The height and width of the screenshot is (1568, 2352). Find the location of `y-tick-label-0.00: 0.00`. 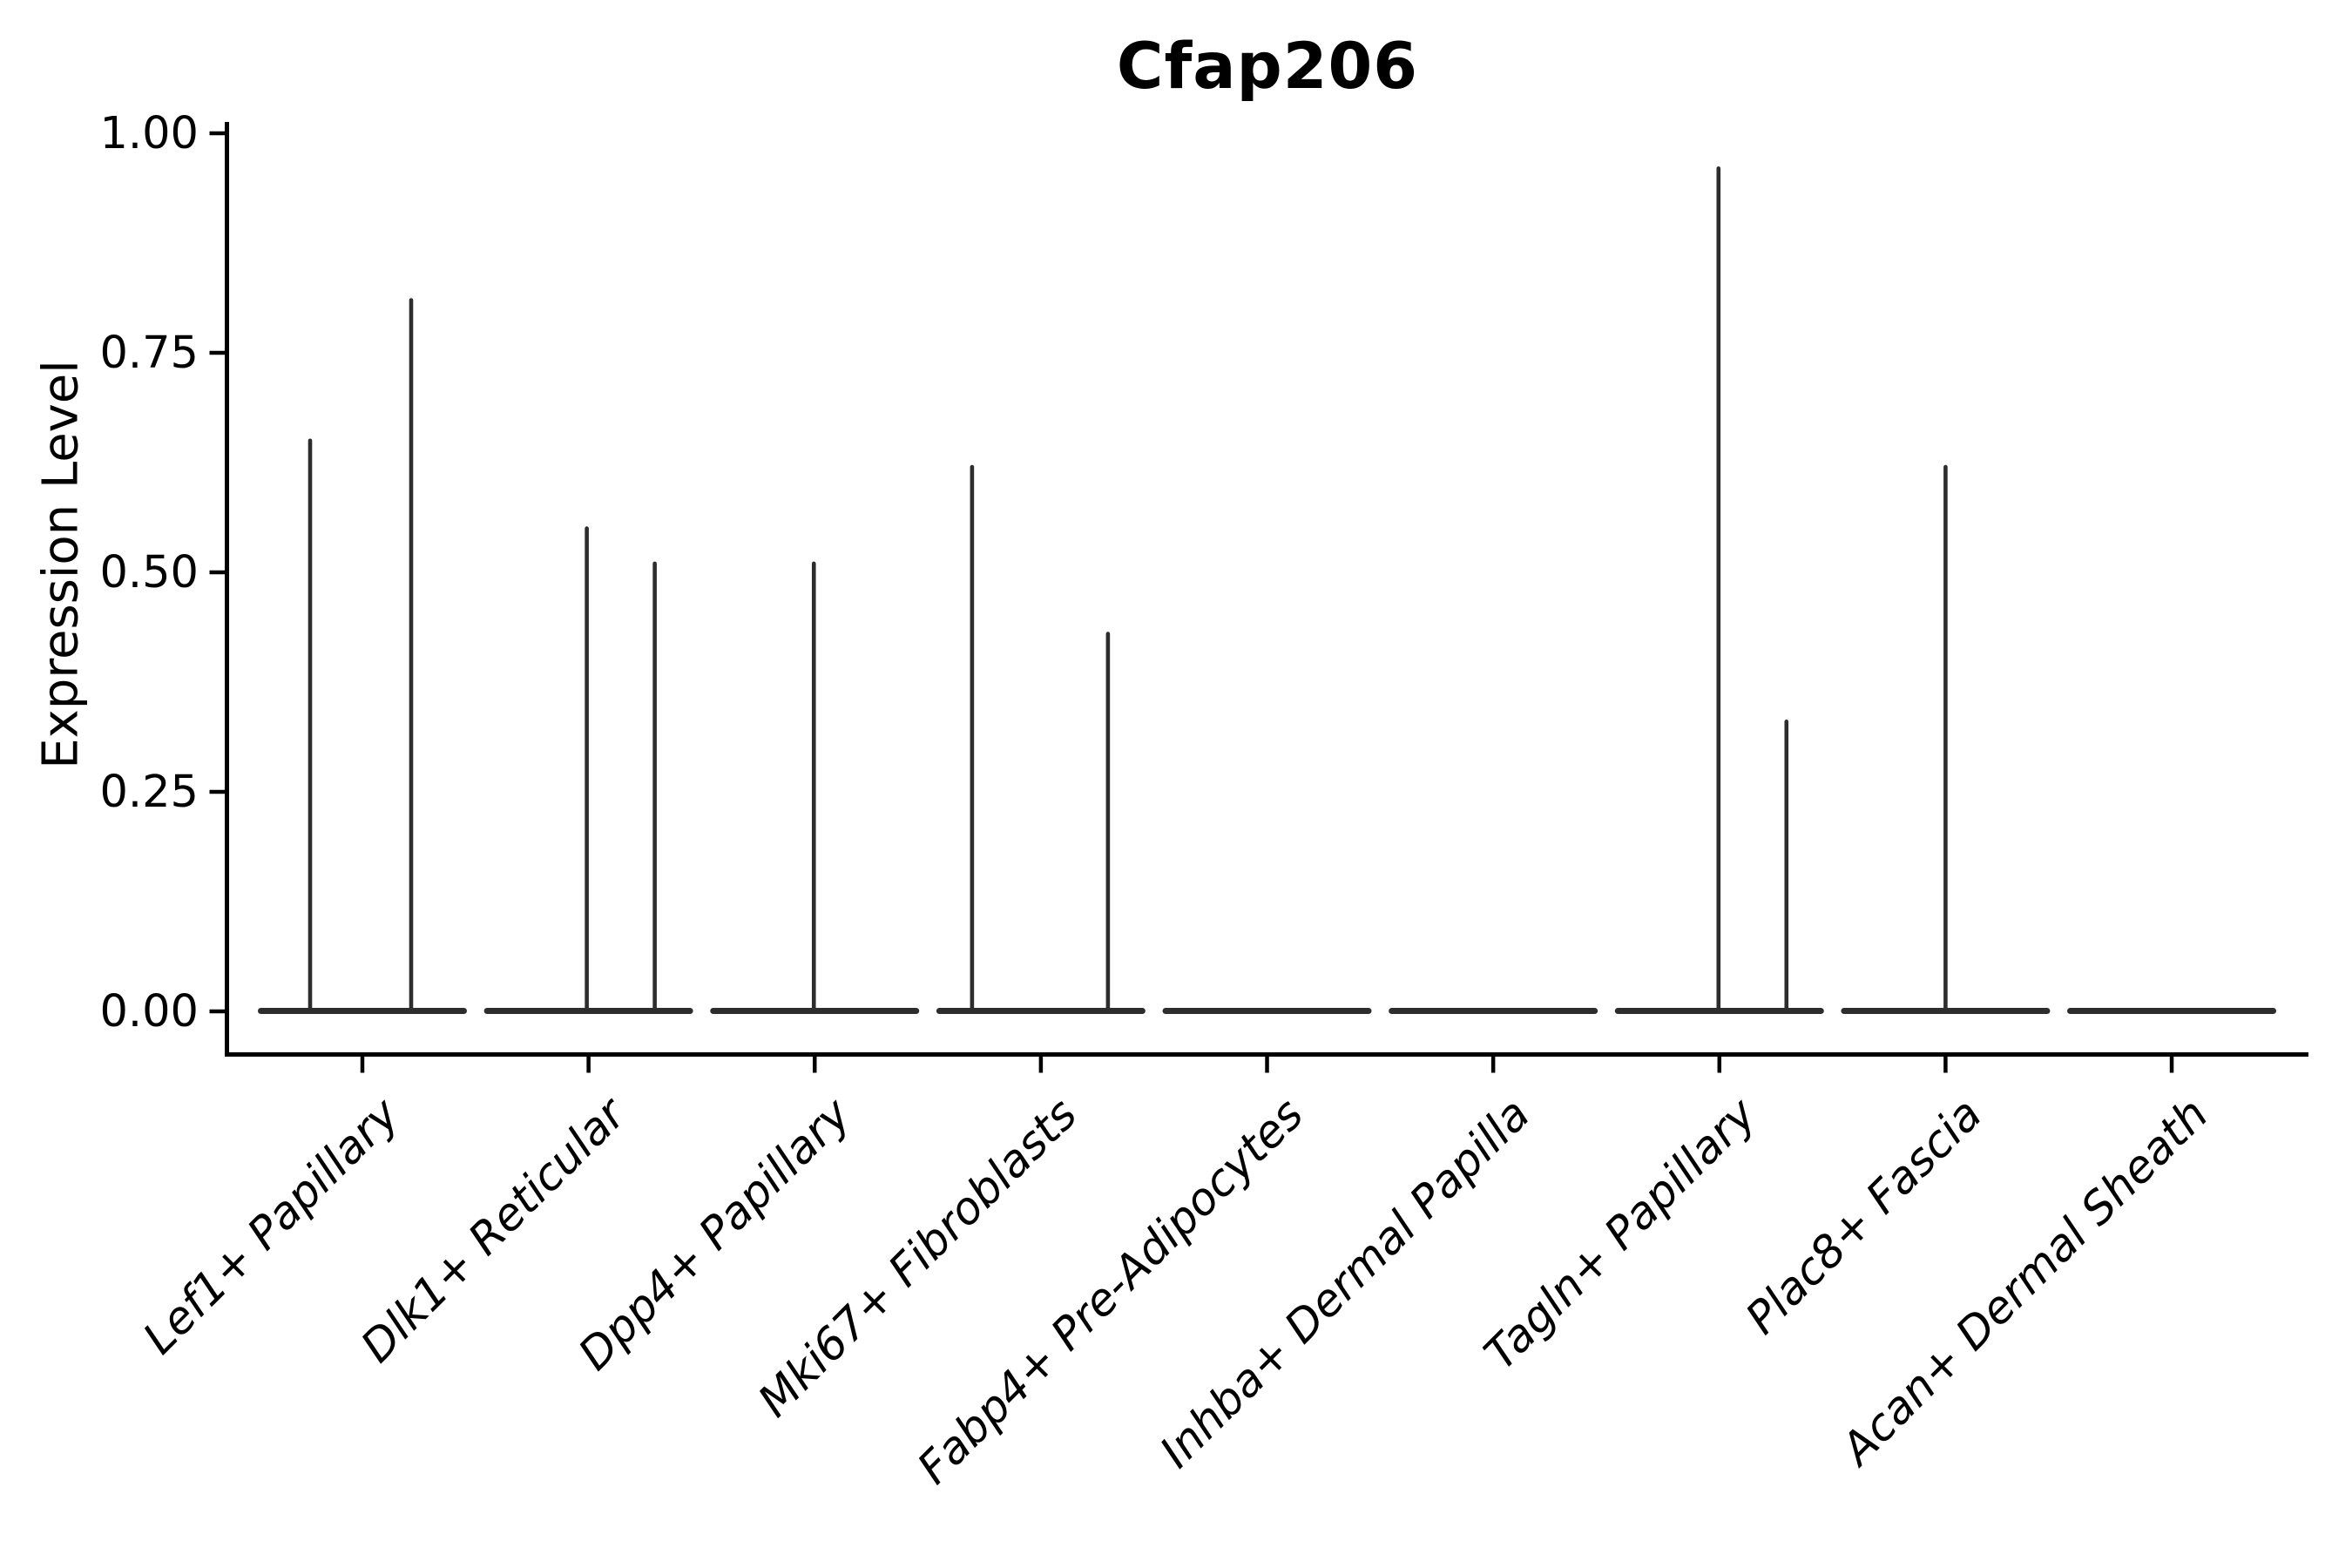

y-tick-label-0.00: 0.00 is located at coordinates (149, 1012).